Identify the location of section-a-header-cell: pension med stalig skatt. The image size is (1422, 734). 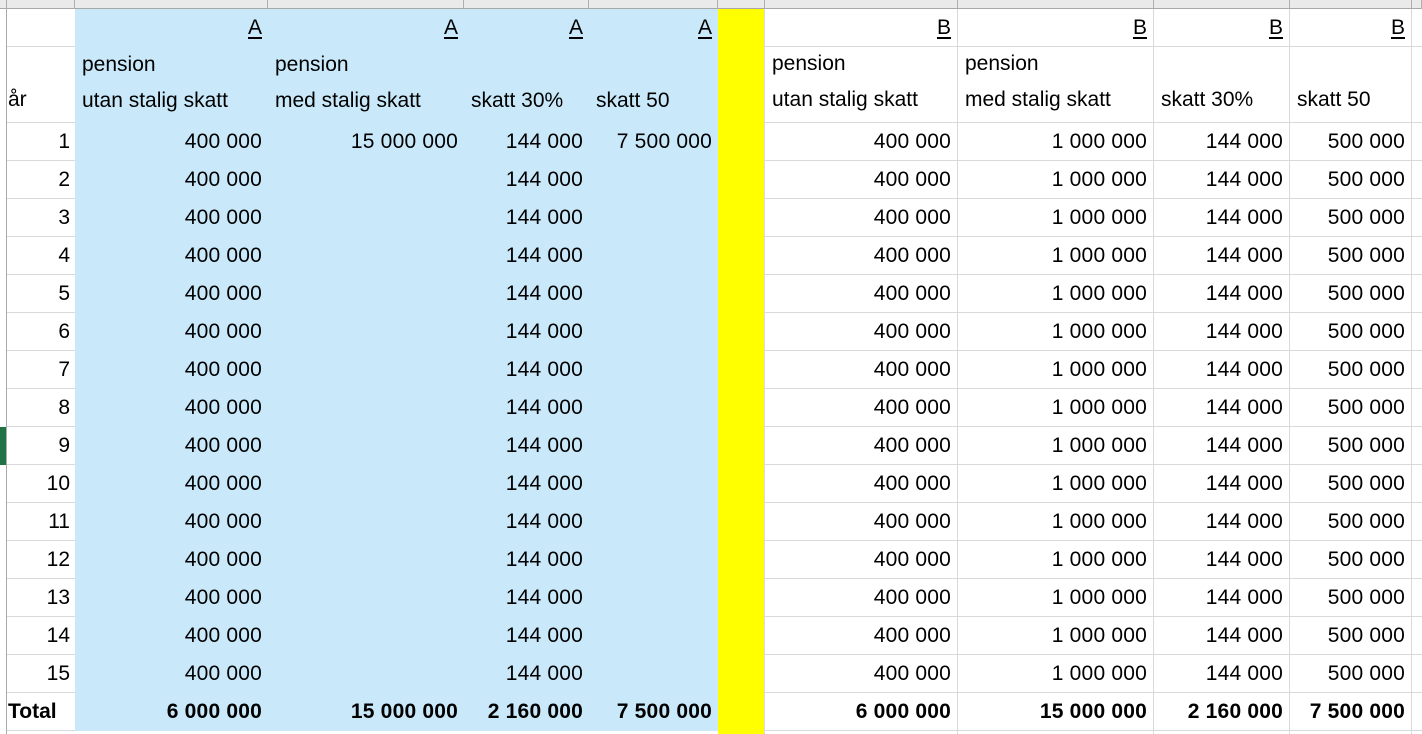
(366, 85).